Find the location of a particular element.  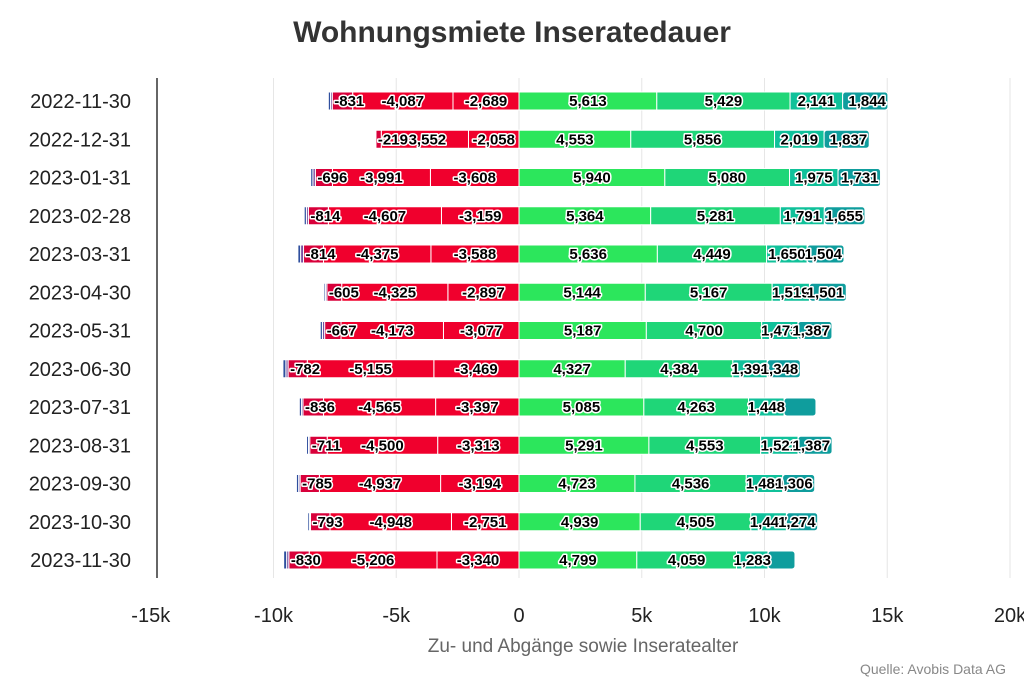

y-tick-label: 2023-03-31 is located at coordinates (80, 255).